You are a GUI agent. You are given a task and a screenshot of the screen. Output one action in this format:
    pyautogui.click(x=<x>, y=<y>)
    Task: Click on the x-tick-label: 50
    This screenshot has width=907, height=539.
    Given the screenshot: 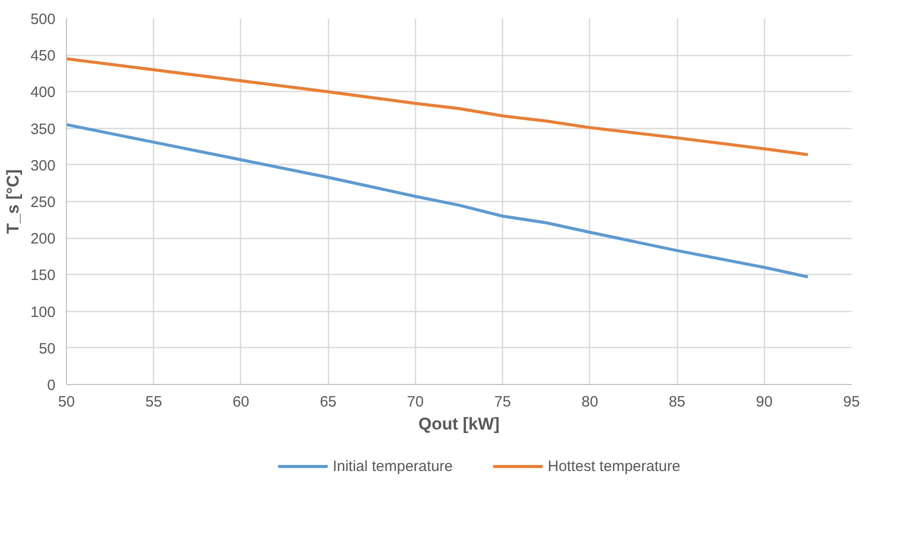 What is the action you would take?
    pyautogui.click(x=66, y=402)
    